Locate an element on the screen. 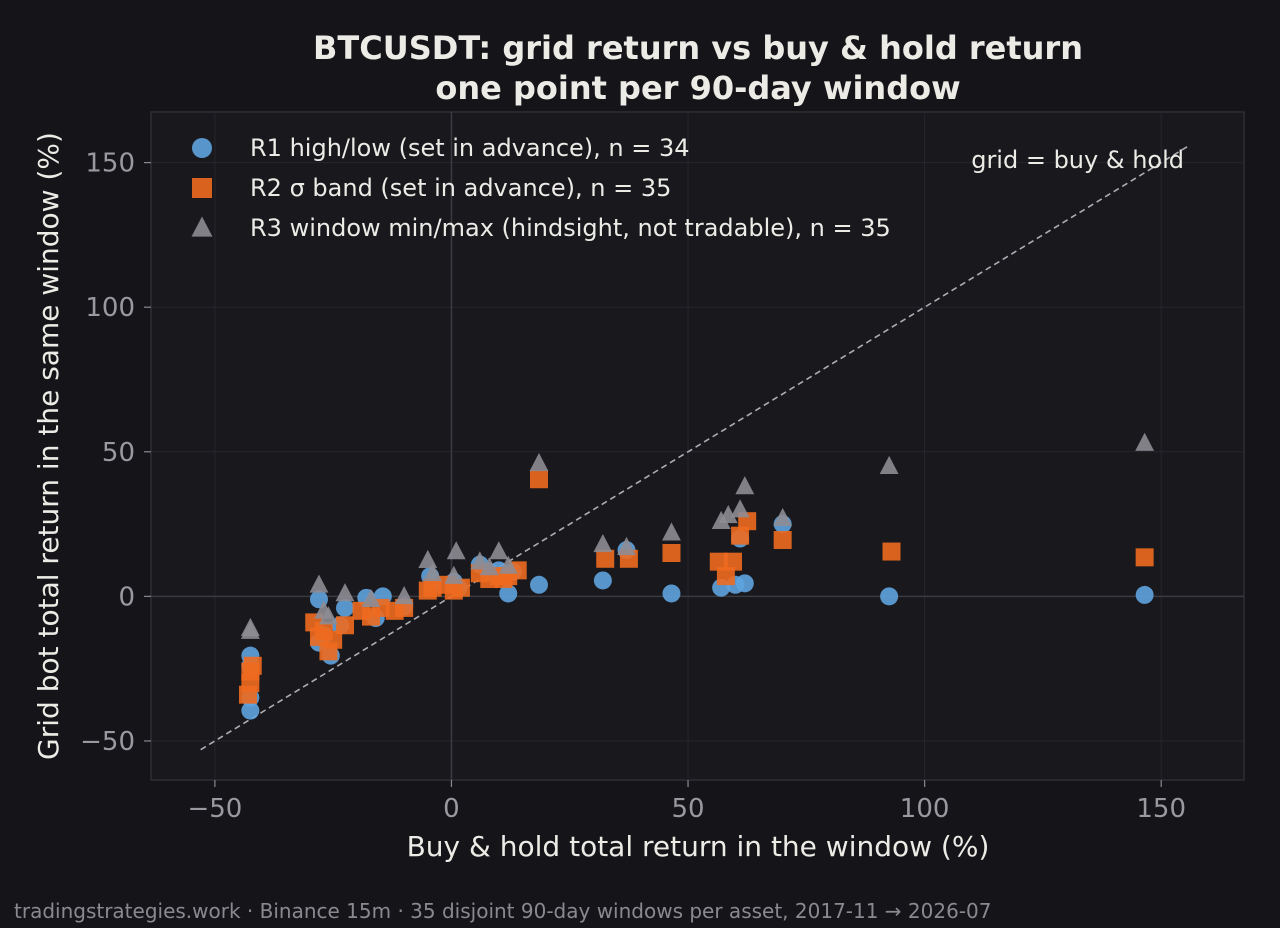 This screenshot has width=1280, height=928. y-tick-label: 50 is located at coordinates (118, 453).